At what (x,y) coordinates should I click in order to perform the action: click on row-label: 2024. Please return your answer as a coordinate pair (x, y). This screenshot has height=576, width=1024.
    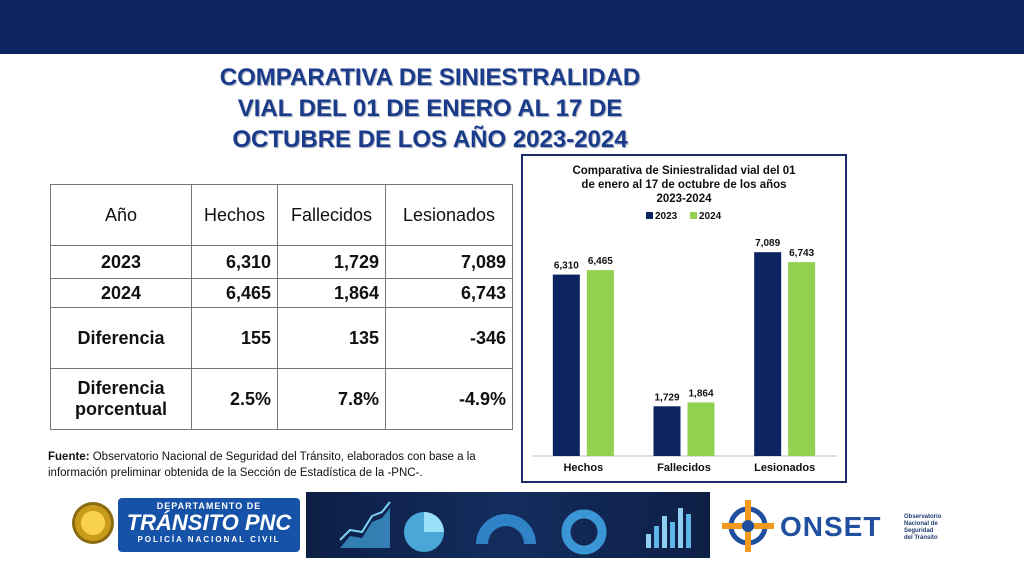
    Looking at the image, I should click on (121, 293).